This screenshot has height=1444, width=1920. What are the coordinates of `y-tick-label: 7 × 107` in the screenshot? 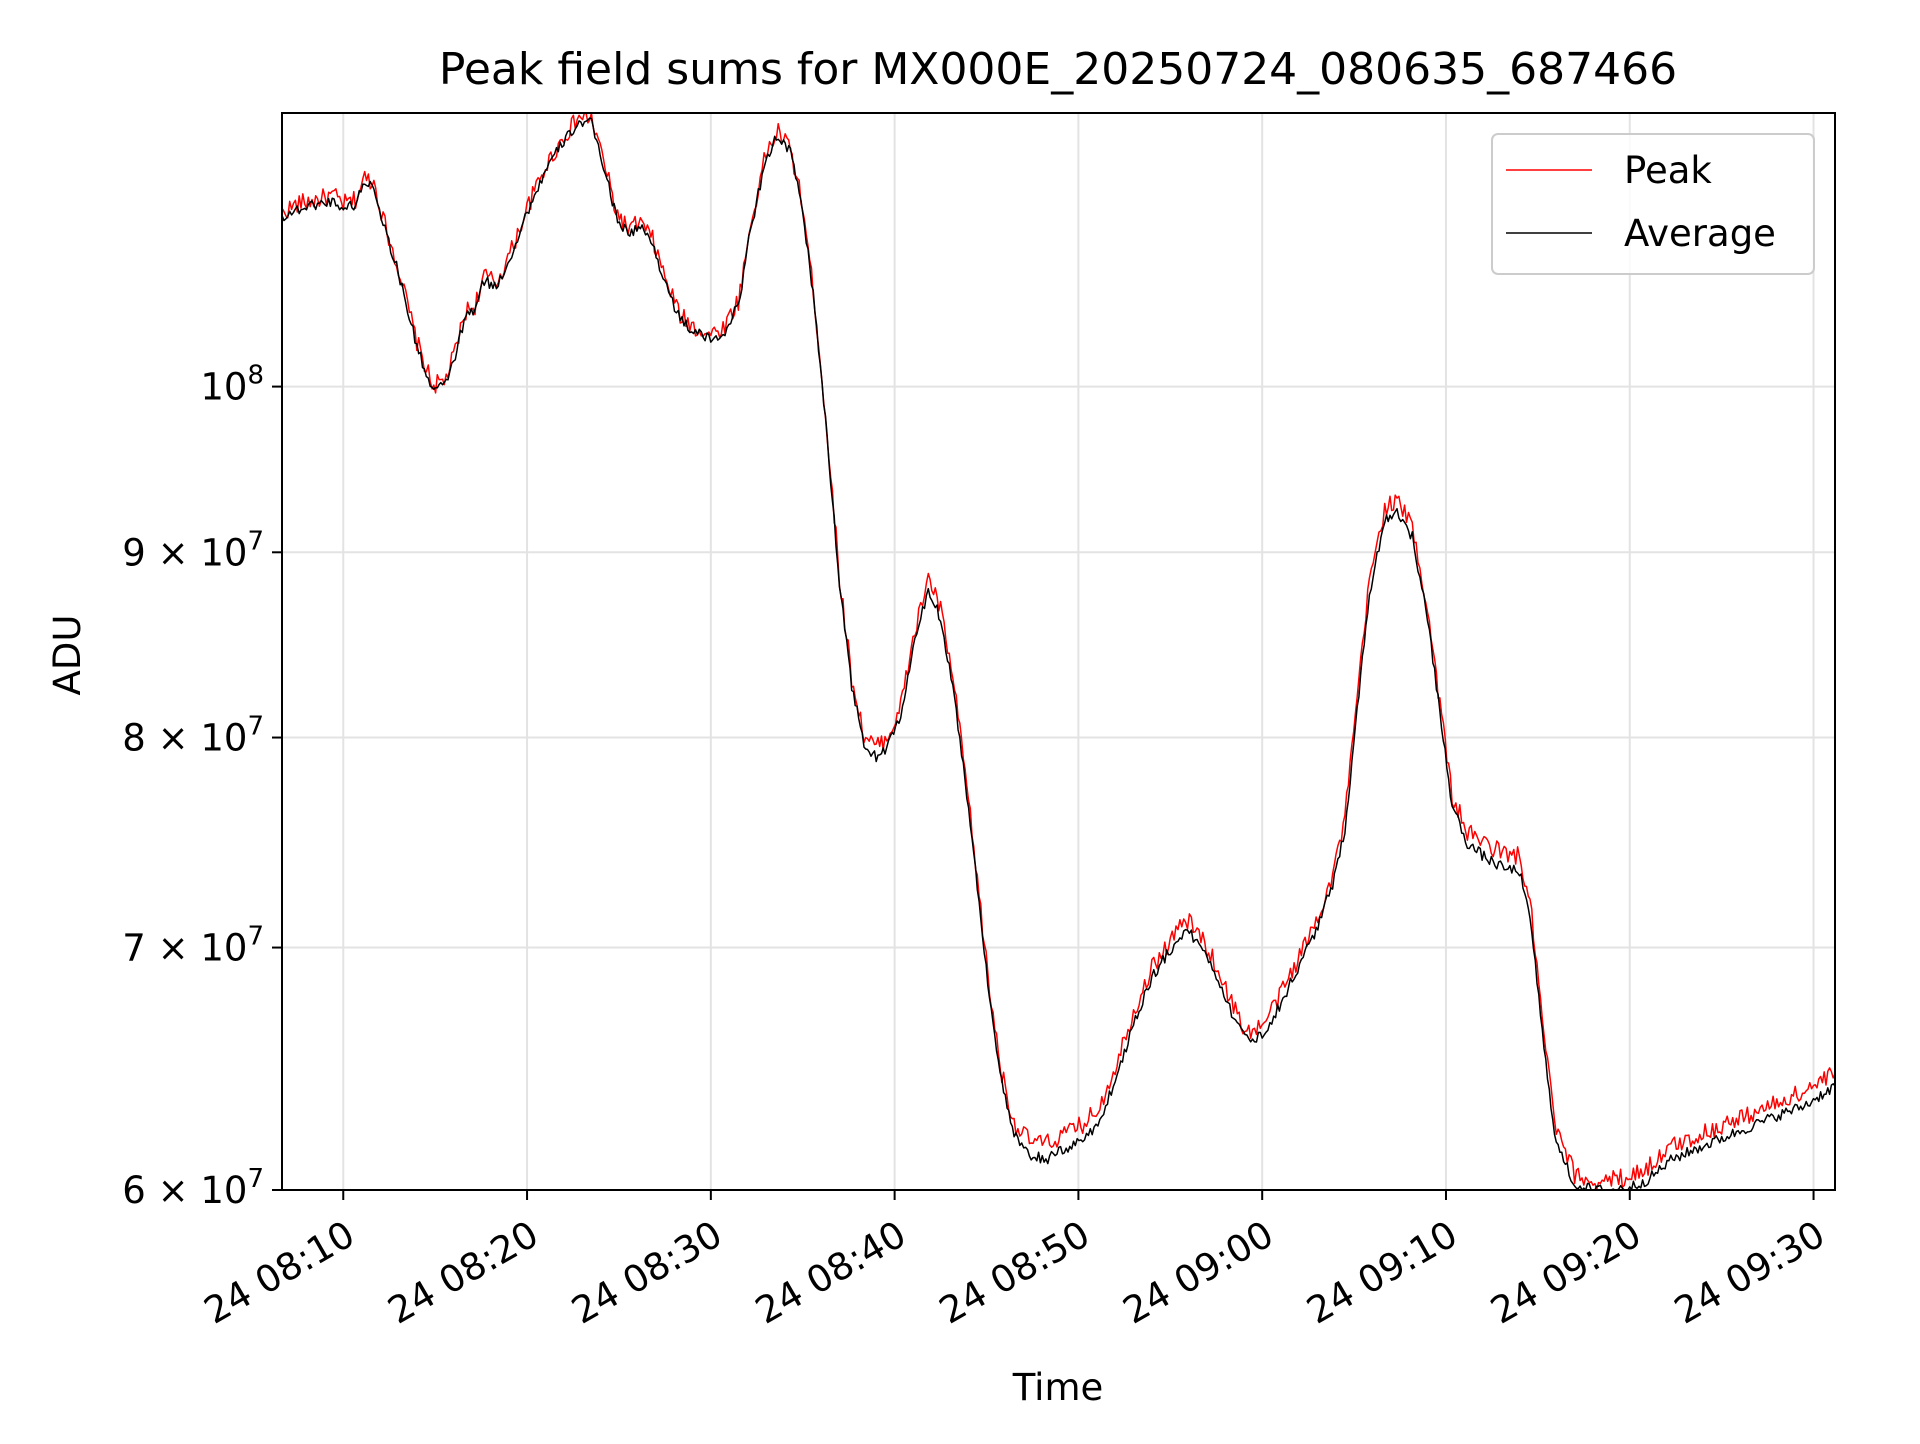 It's located at (193, 946).